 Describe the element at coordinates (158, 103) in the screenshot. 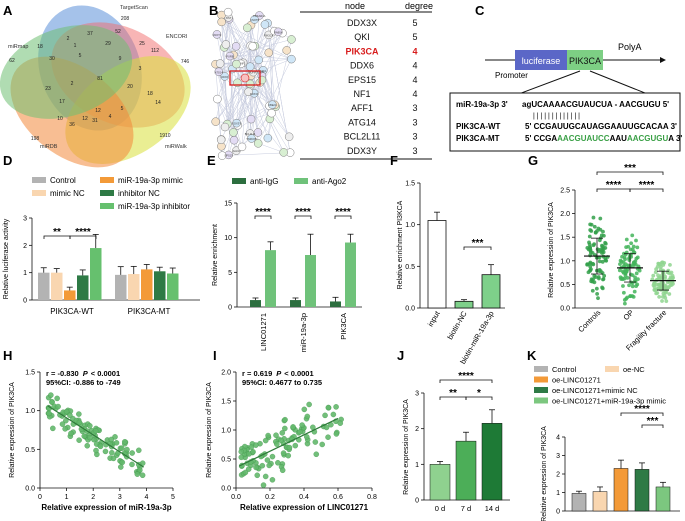

I see `venn-number: 14` at that location.